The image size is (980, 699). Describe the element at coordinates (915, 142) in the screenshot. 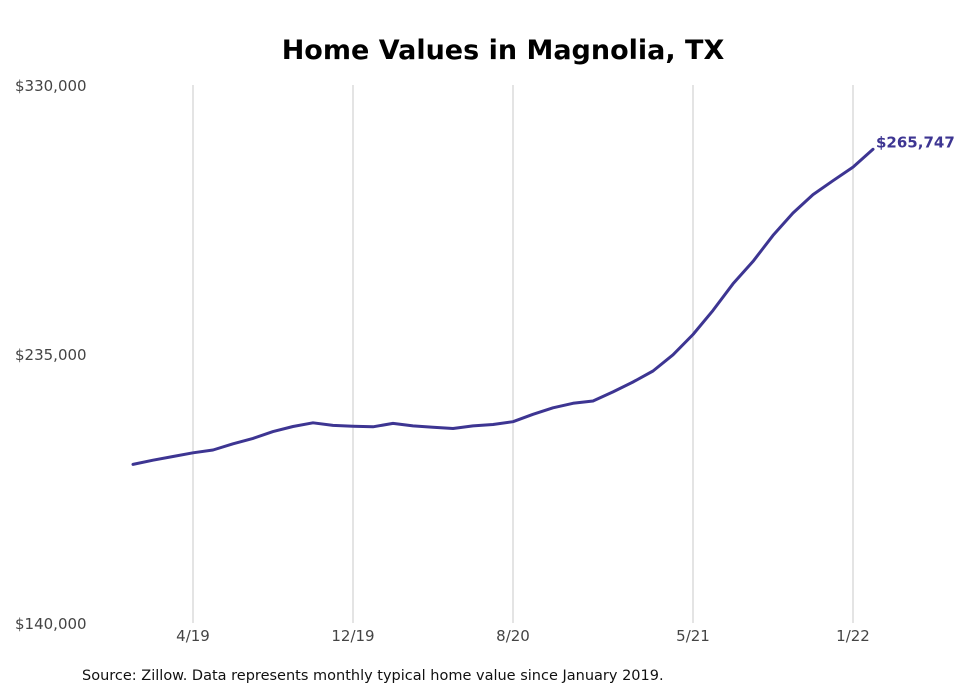

I see `end-value-label: $265,747` at that location.